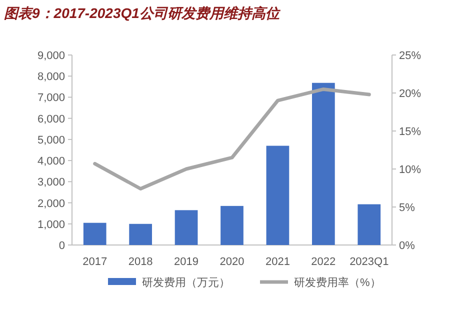  Describe the element at coordinates (369, 262) in the screenshot. I see `x-tick-label: 2023Q1` at that location.